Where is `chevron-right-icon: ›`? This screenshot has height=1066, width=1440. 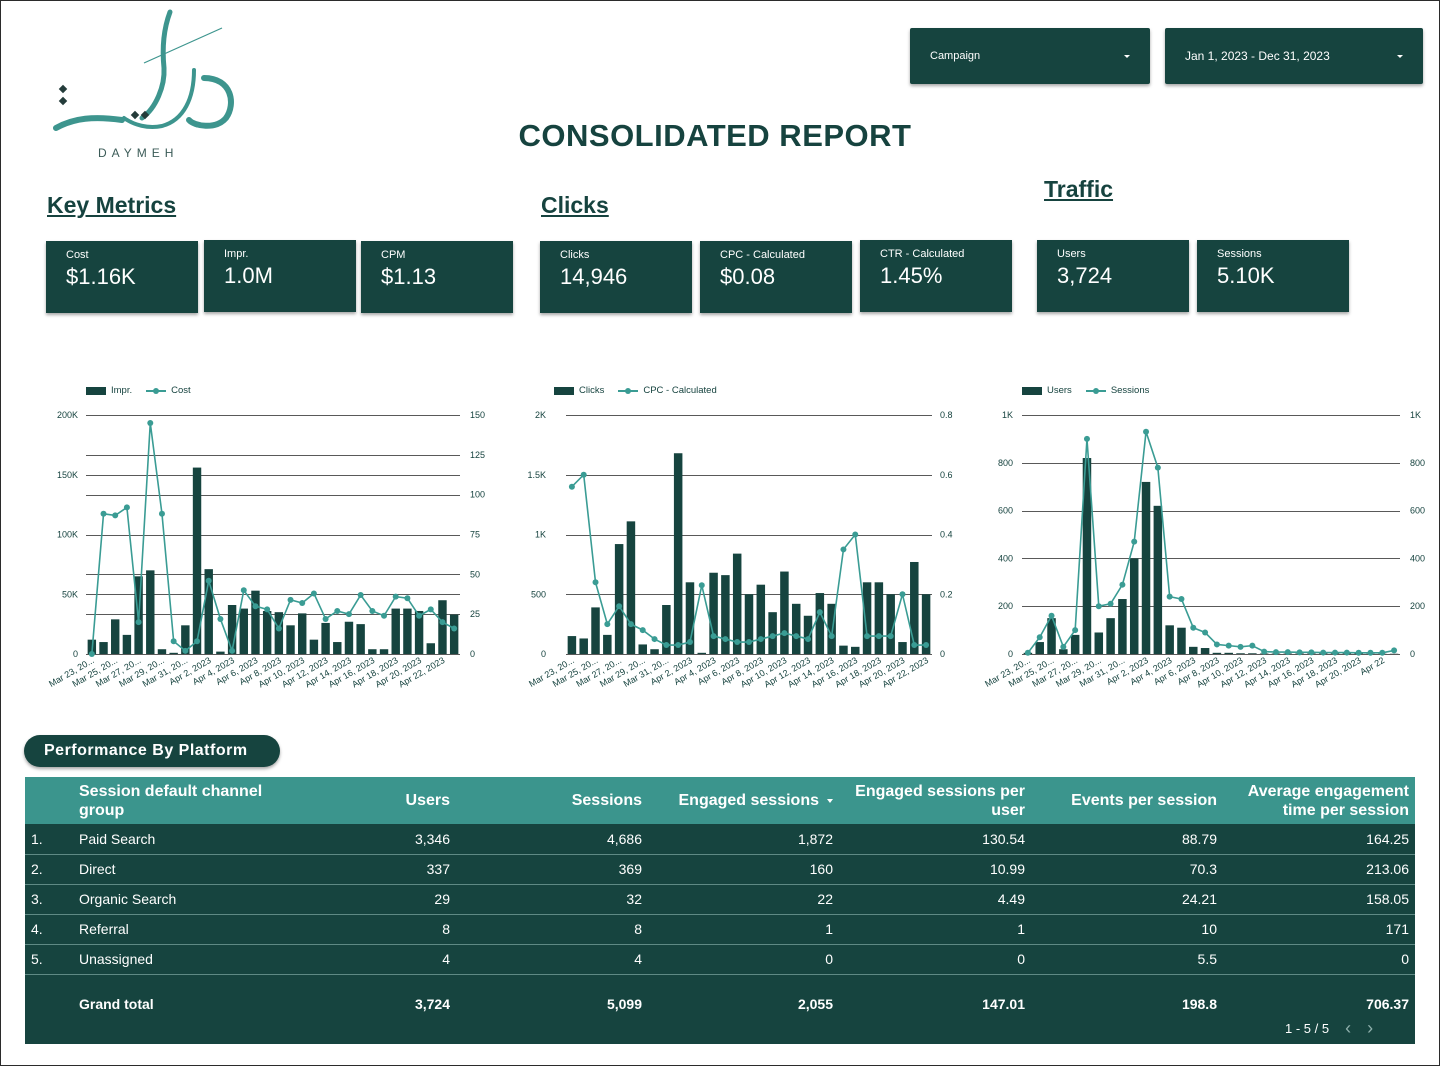
chevron-right-icon: › is located at coordinates (1370, 1028).